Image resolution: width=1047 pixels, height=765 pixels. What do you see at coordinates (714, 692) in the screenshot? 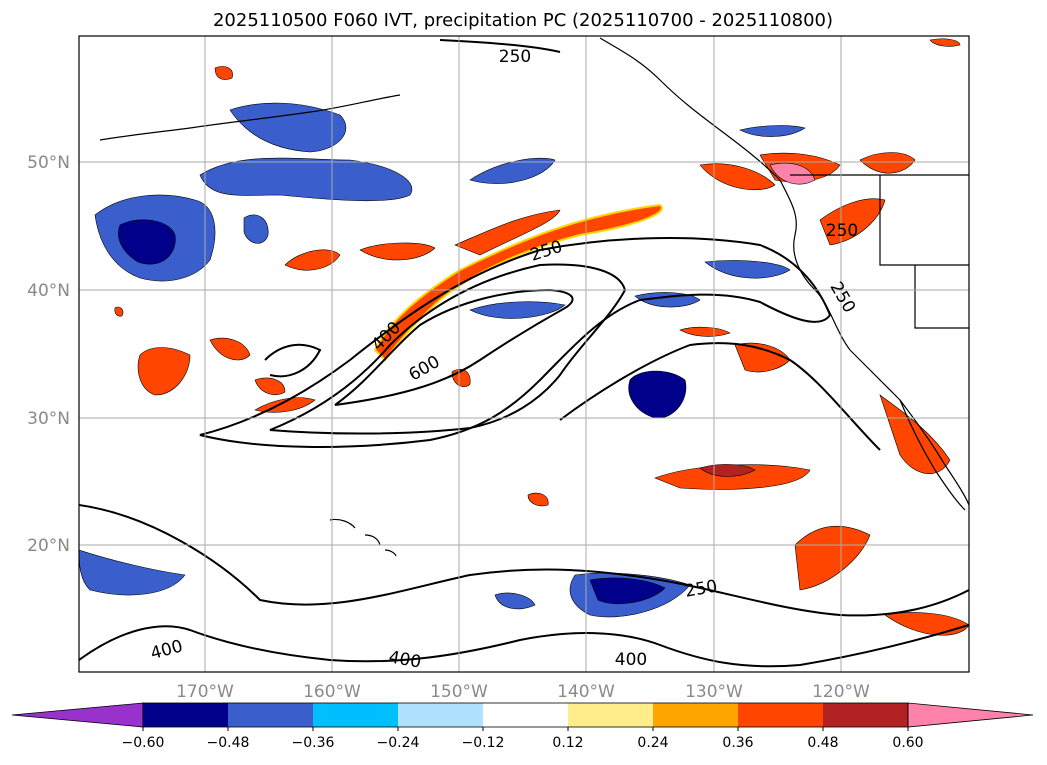
I see `lon-label: 130°W` at bounding box center [714, 692].